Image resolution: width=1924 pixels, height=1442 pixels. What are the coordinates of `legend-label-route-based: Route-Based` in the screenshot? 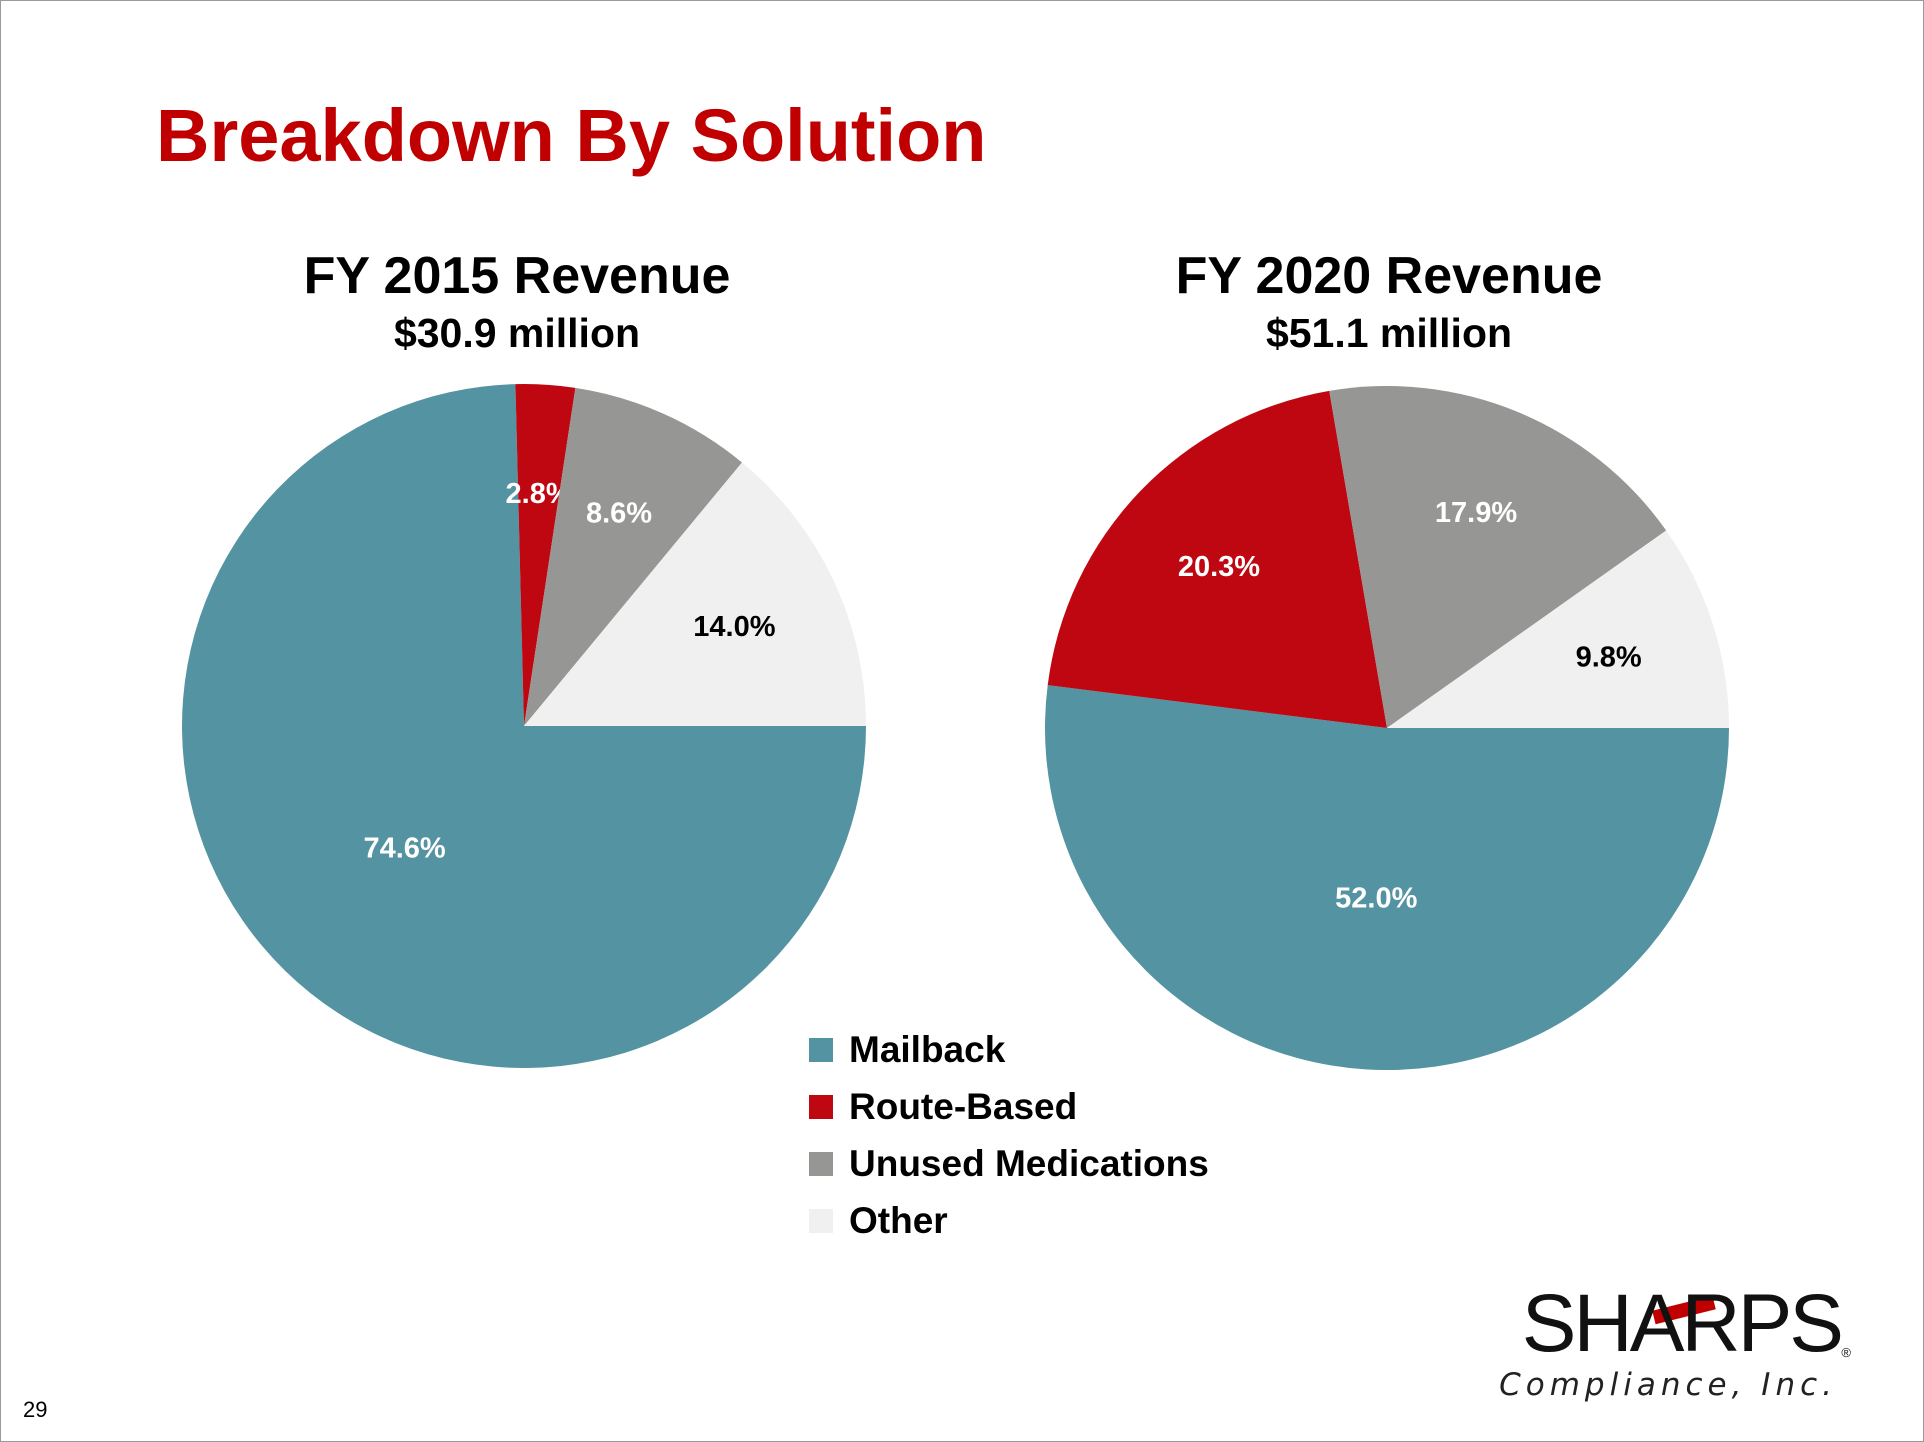 It's located at (963, 1106).